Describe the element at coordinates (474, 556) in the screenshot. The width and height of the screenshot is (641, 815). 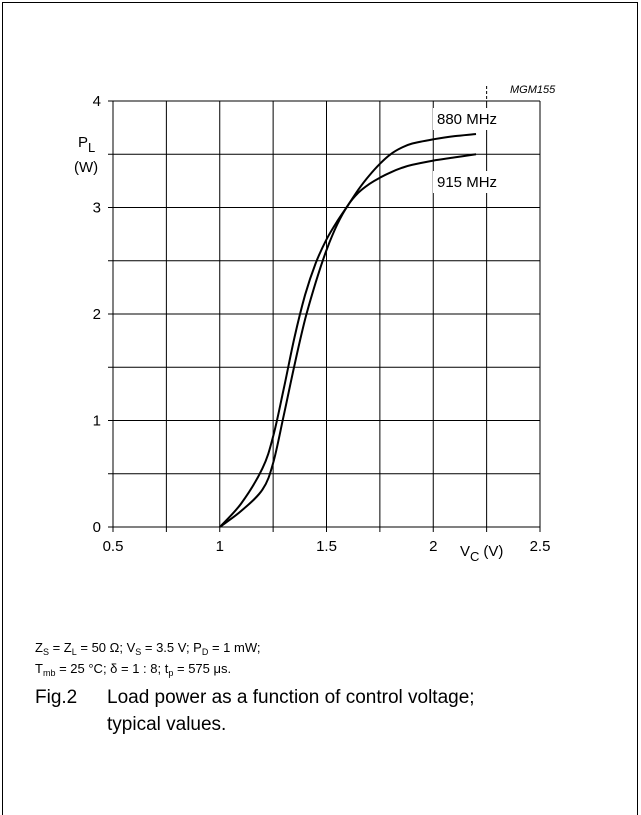
I see `x-axis-label-sub: C` at that location.